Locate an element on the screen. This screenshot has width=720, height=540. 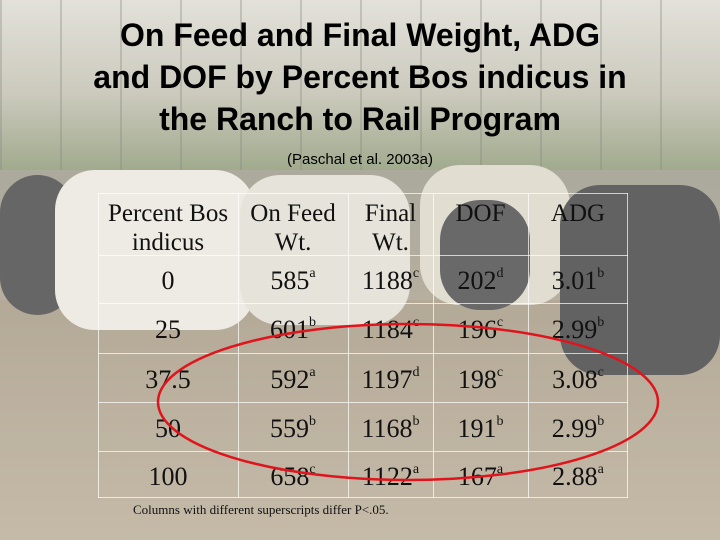
table-cell: 100 is located at coordinates (168, 477).